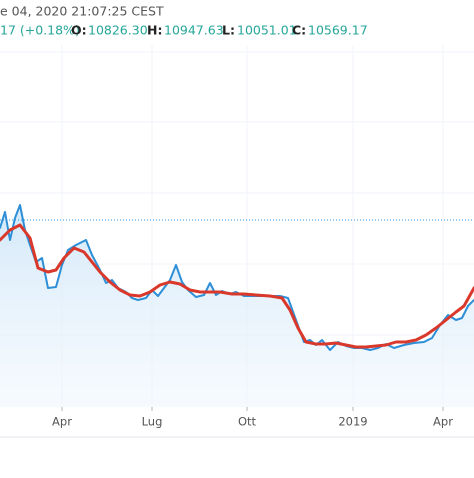 The width and height of the screenshot is (474, 478). What do you see at coordinates (299, 30) in the screenshot?
I see `close-label: C:` at bounding box center [299, 30].